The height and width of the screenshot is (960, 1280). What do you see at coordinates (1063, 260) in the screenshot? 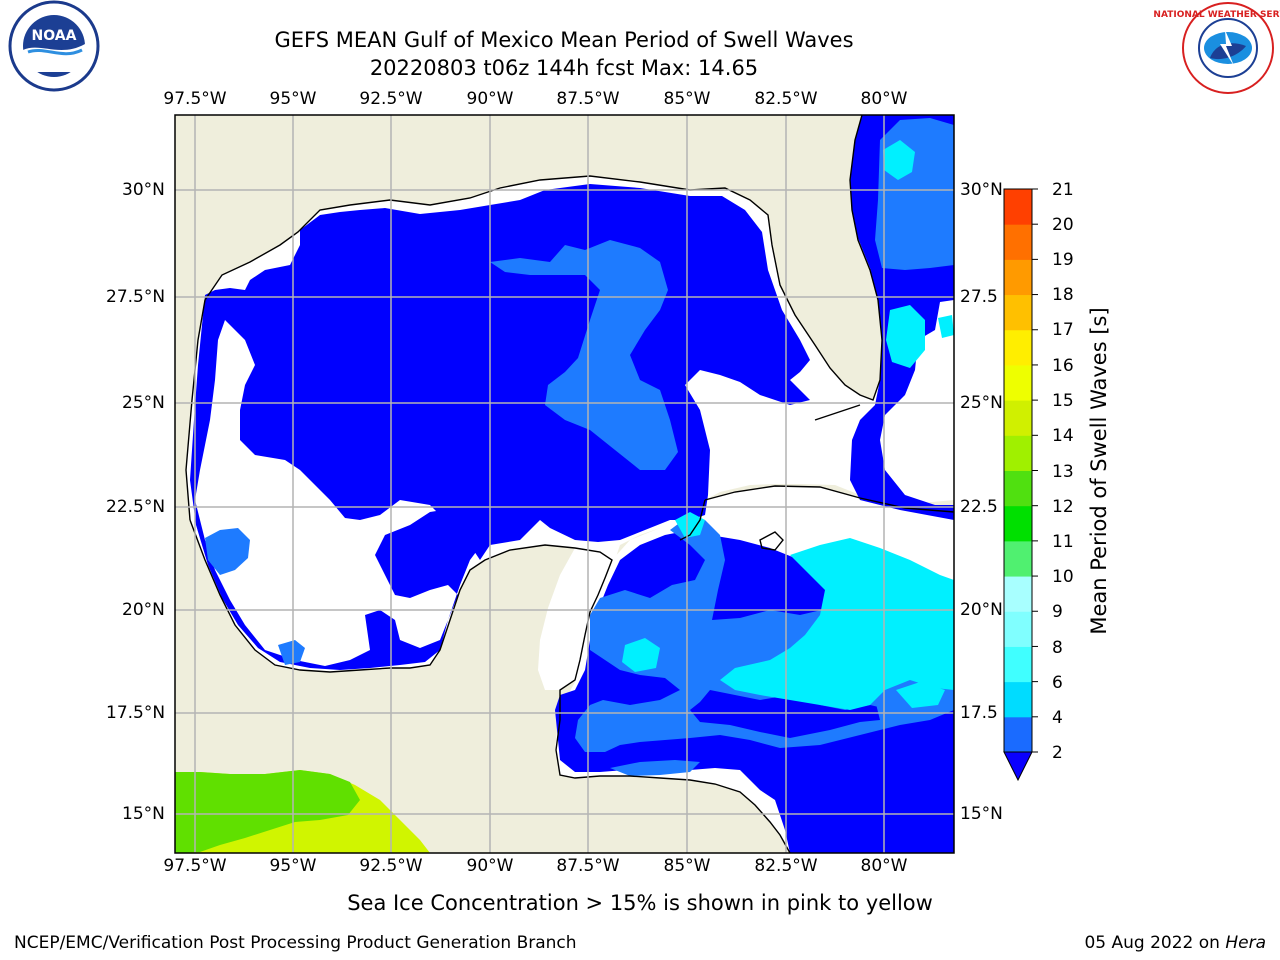
I see `colorbar-tick: 19` at bounding box center [1063, 260].